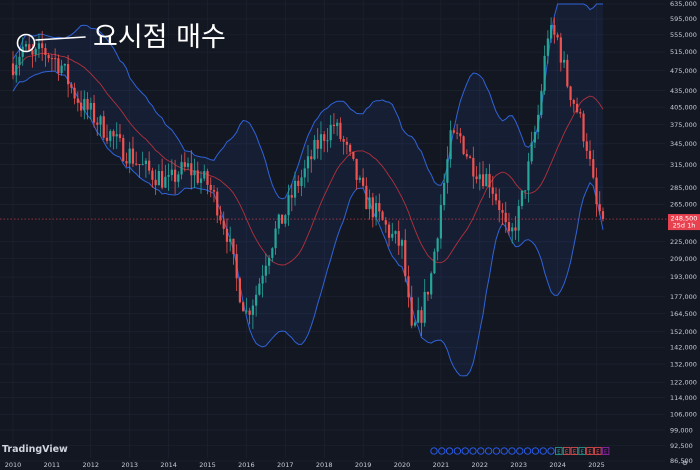 The image size is (700, 470). I want to click on tradingview-wordmark: TradingView, so click(35, 449).